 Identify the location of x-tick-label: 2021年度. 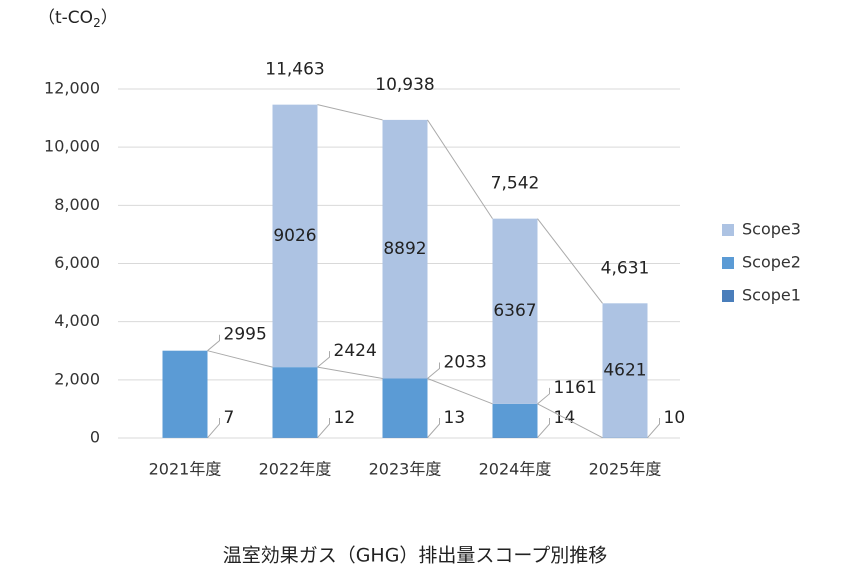
(185, 469).